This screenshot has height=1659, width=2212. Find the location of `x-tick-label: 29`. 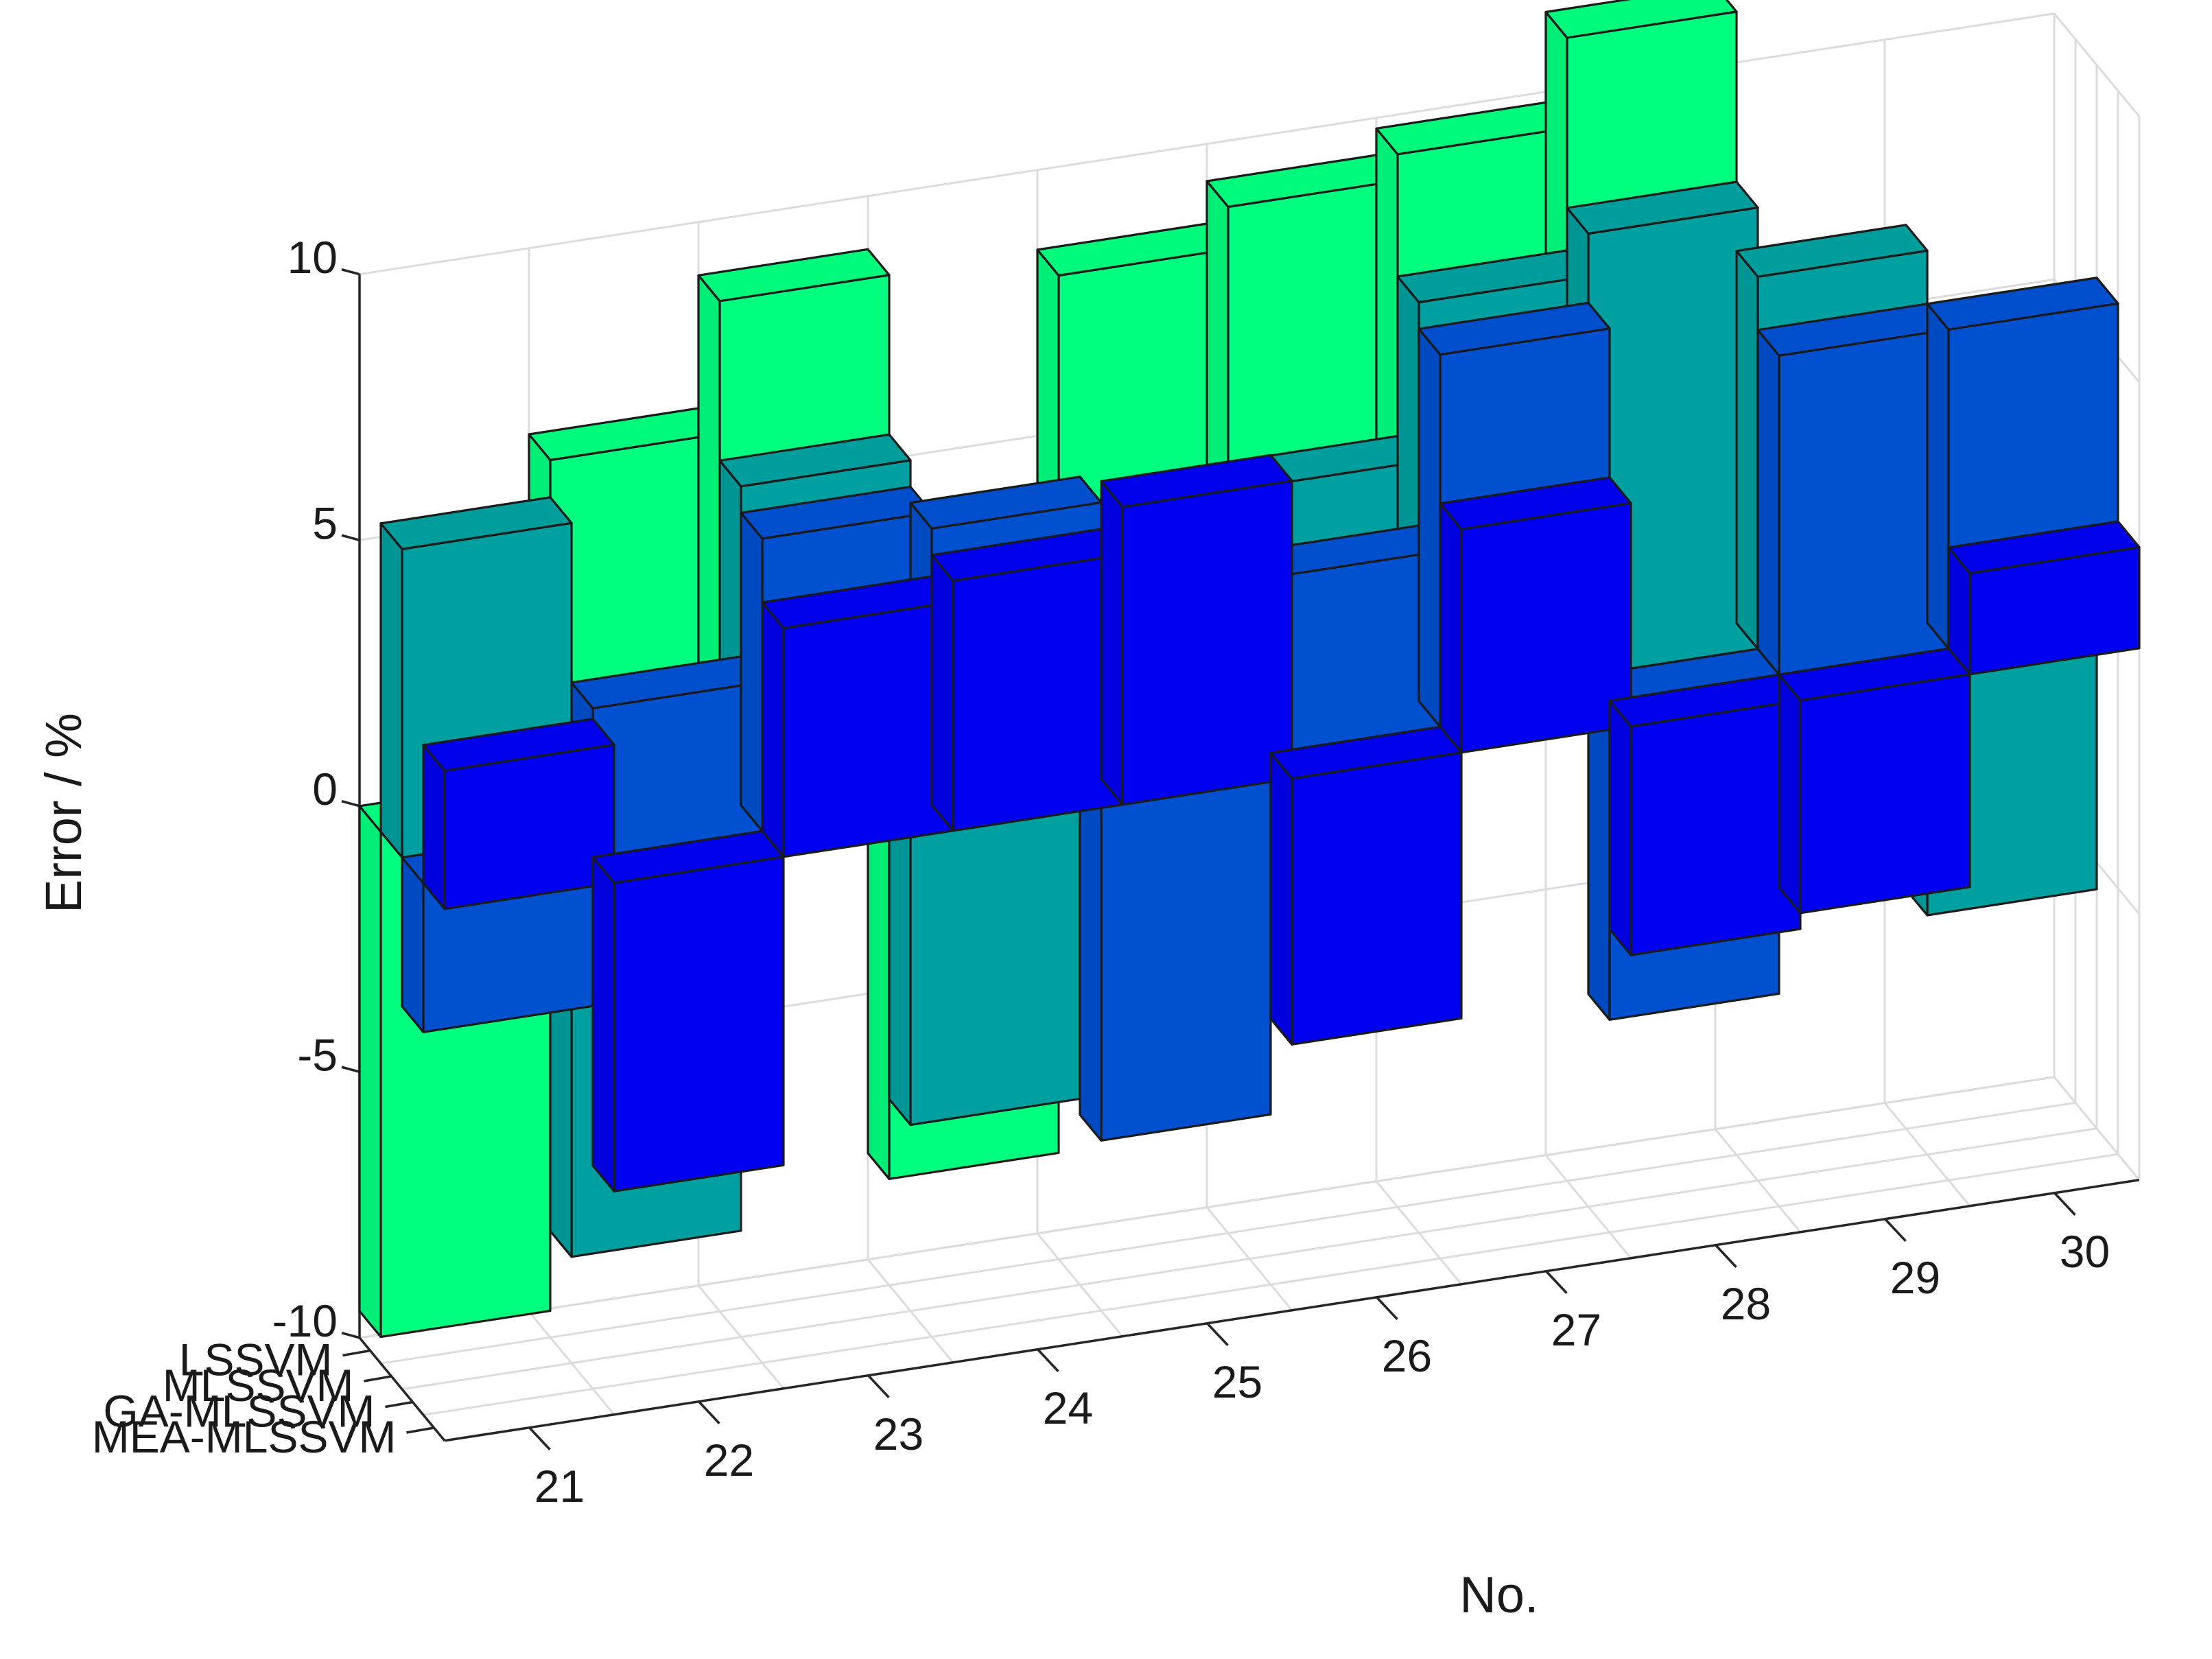

x-tick-label: 29 is located at coordinates (1915, 1277).